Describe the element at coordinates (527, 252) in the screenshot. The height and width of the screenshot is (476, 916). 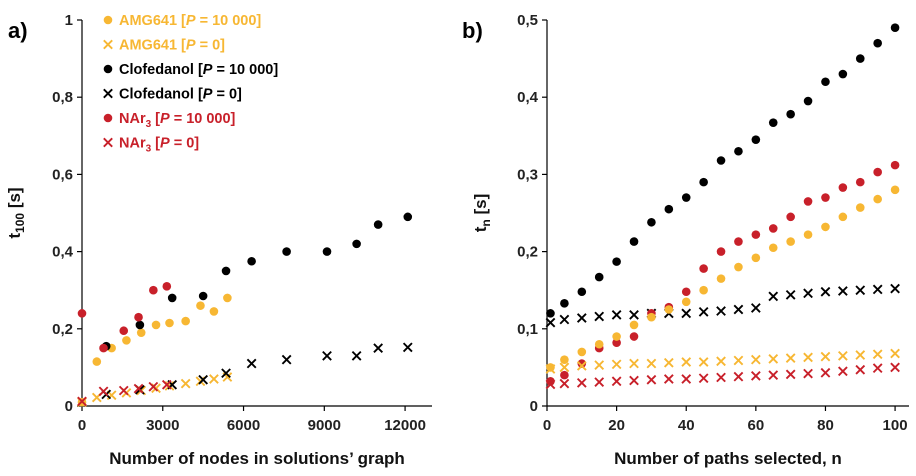
I see `y-tick-label-b: 0,2` at that location.